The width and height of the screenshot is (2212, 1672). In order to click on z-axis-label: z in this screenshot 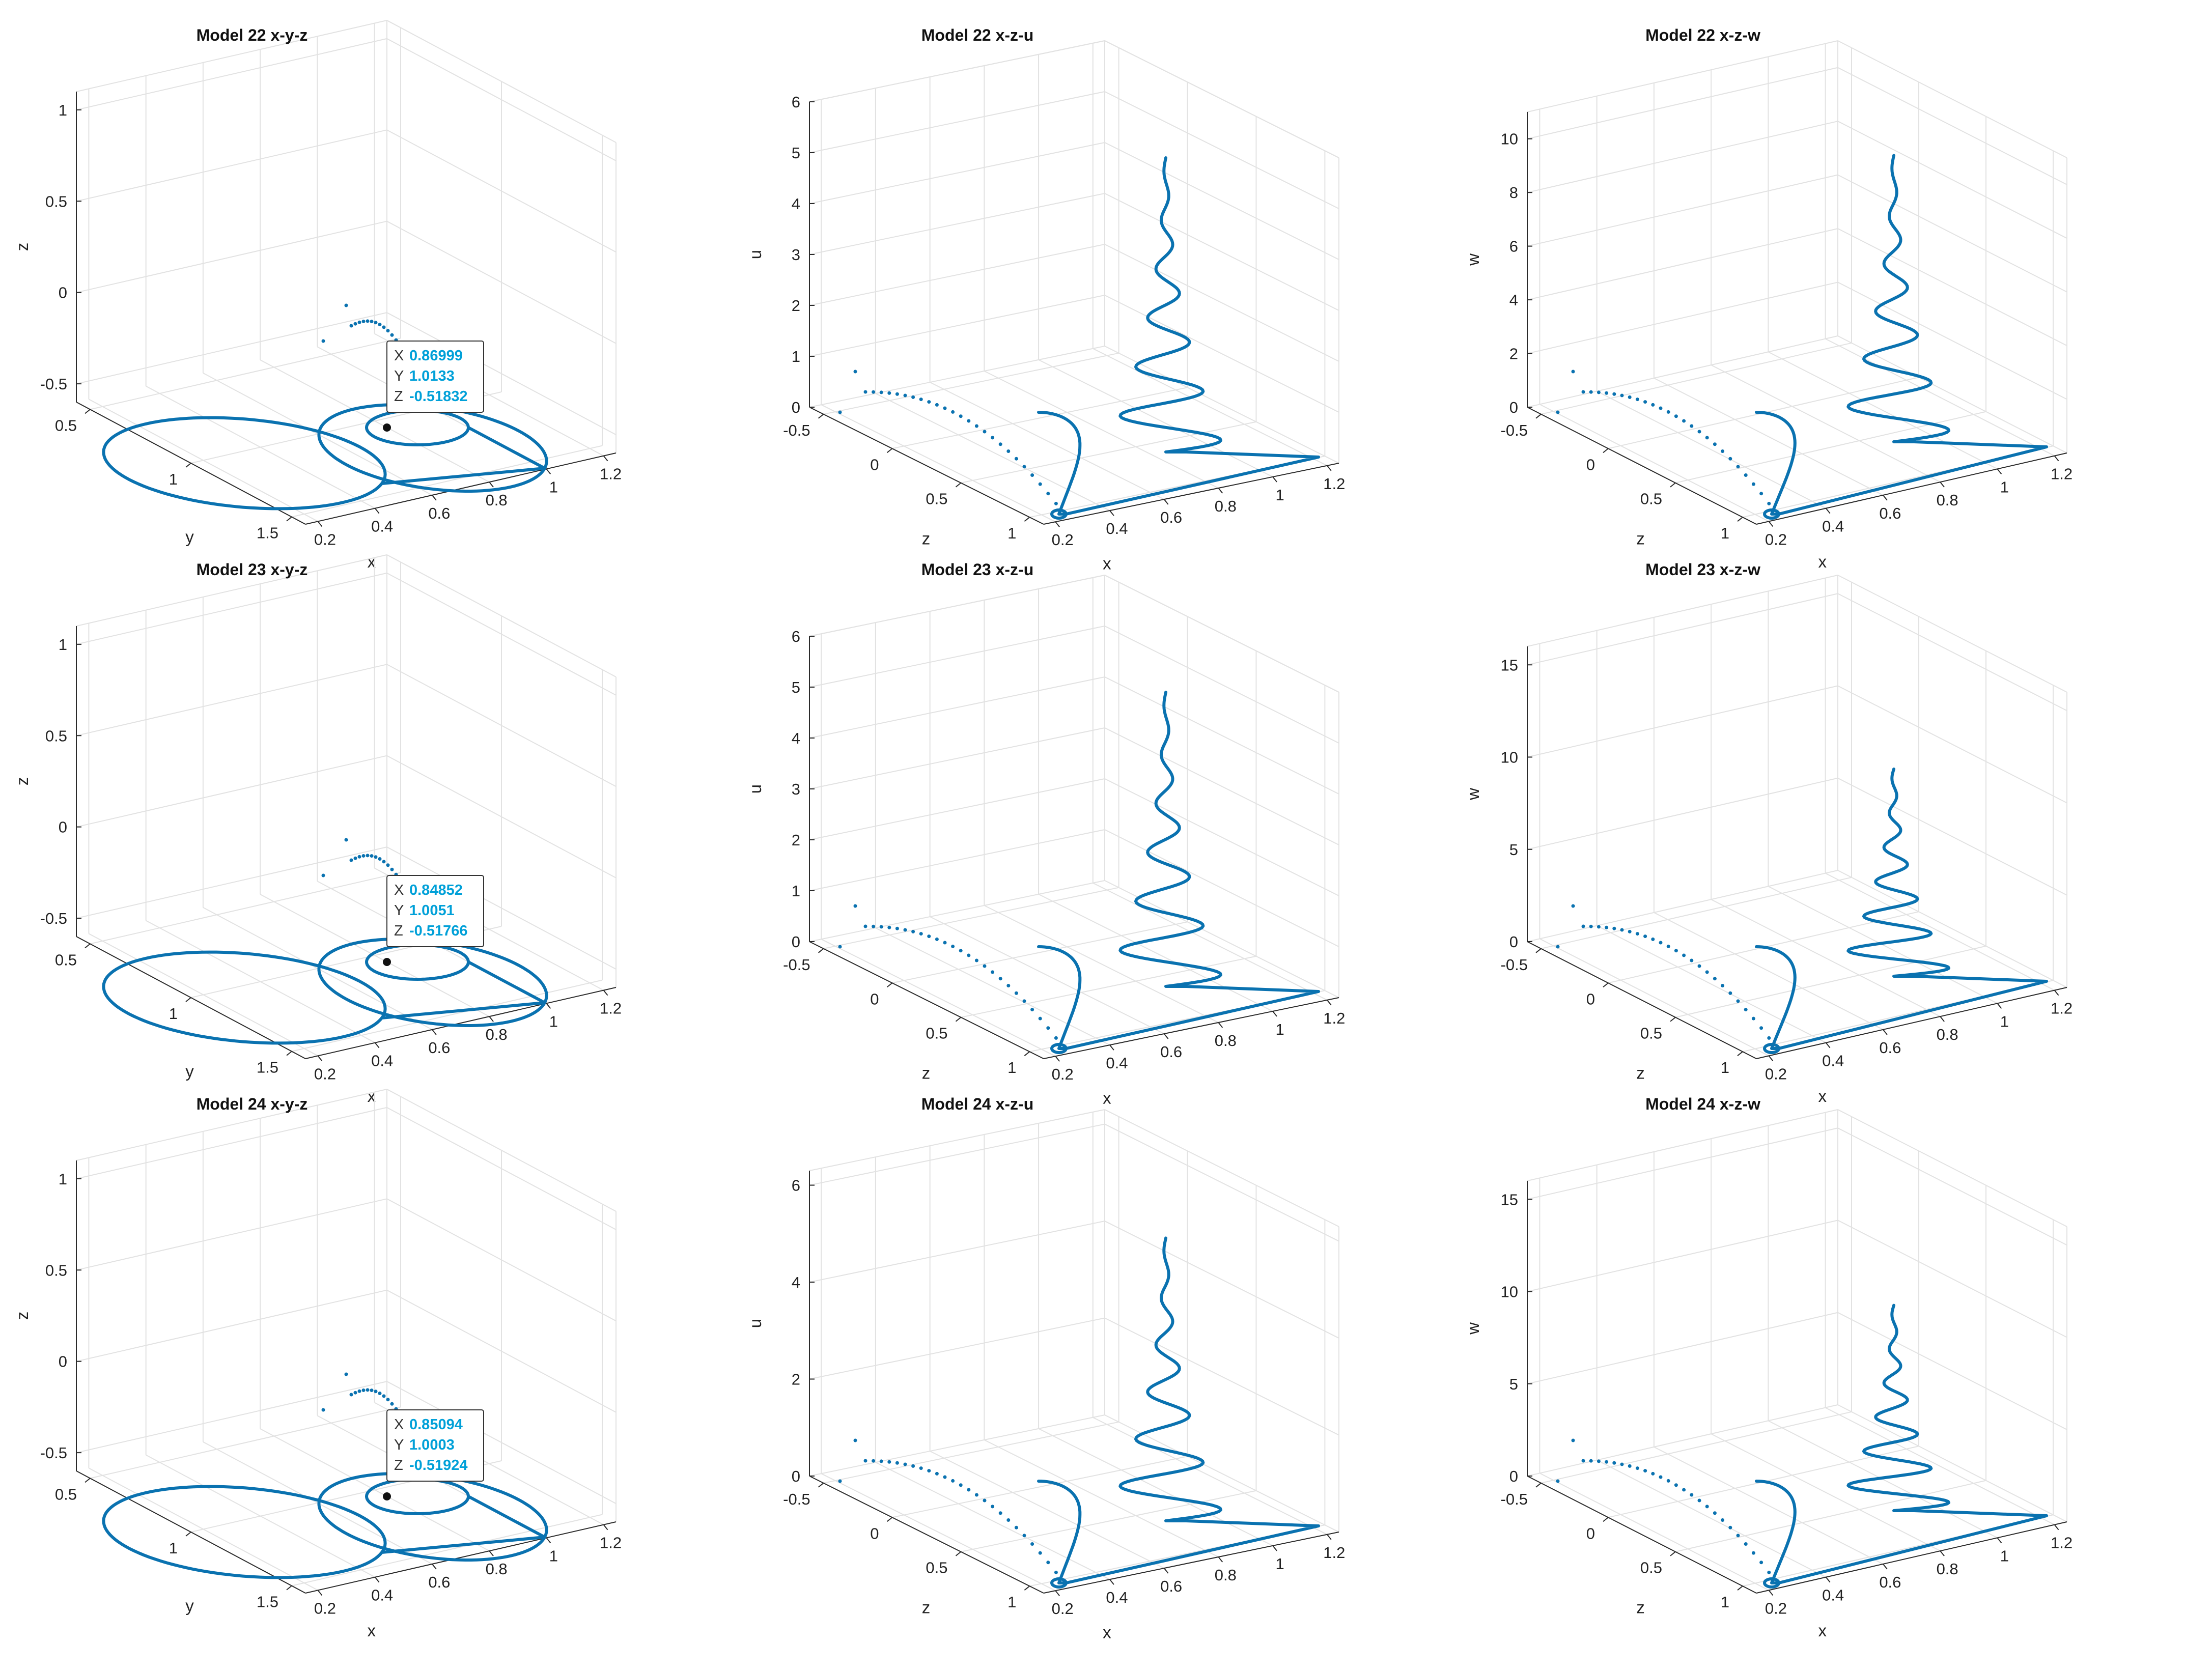, I will do `click(22, 1316)`.